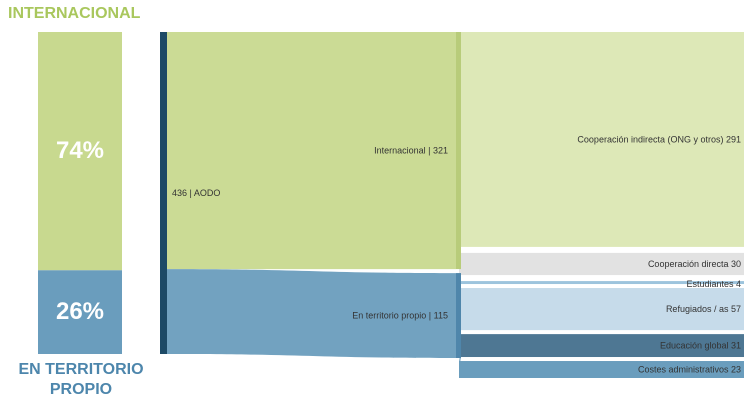  I want to click on target-label-0: Cooperación indirecta (ONG y otros) 291, so click(659, 139).